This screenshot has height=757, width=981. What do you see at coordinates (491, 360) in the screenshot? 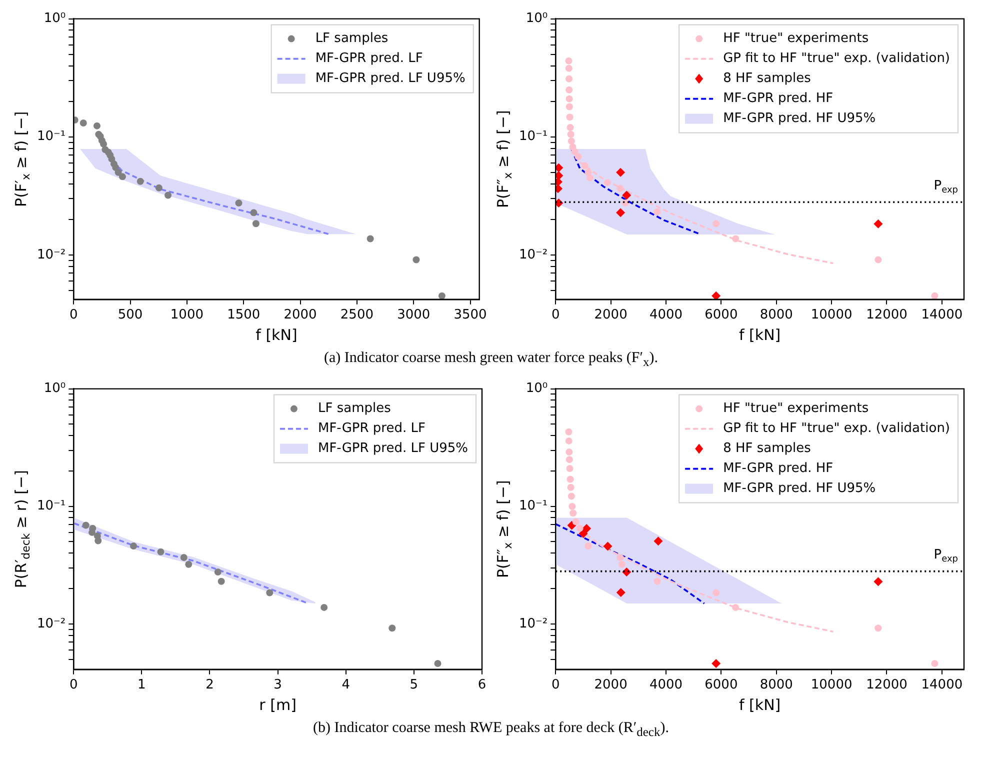
I see `text: (a) Indicator coarse mesh green water force peaks (F′$_{x}$).` at bounding box center [491, 360].